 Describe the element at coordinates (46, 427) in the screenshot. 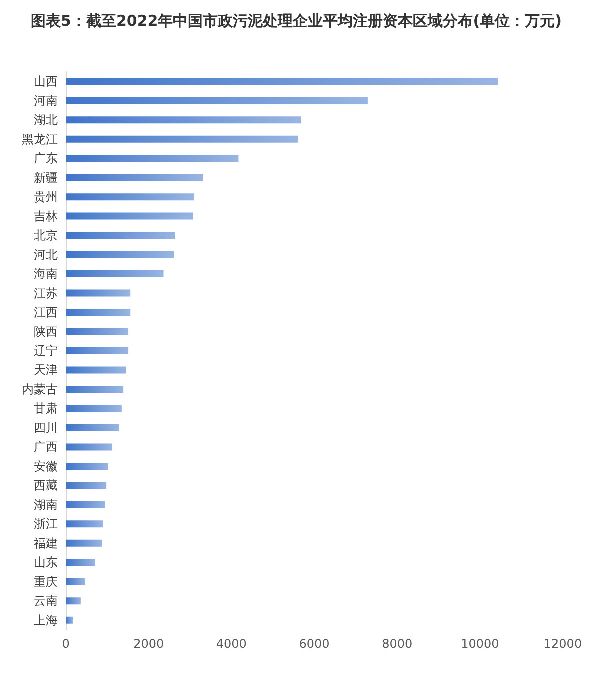

I see `y-tick-label: 四川` at that location.